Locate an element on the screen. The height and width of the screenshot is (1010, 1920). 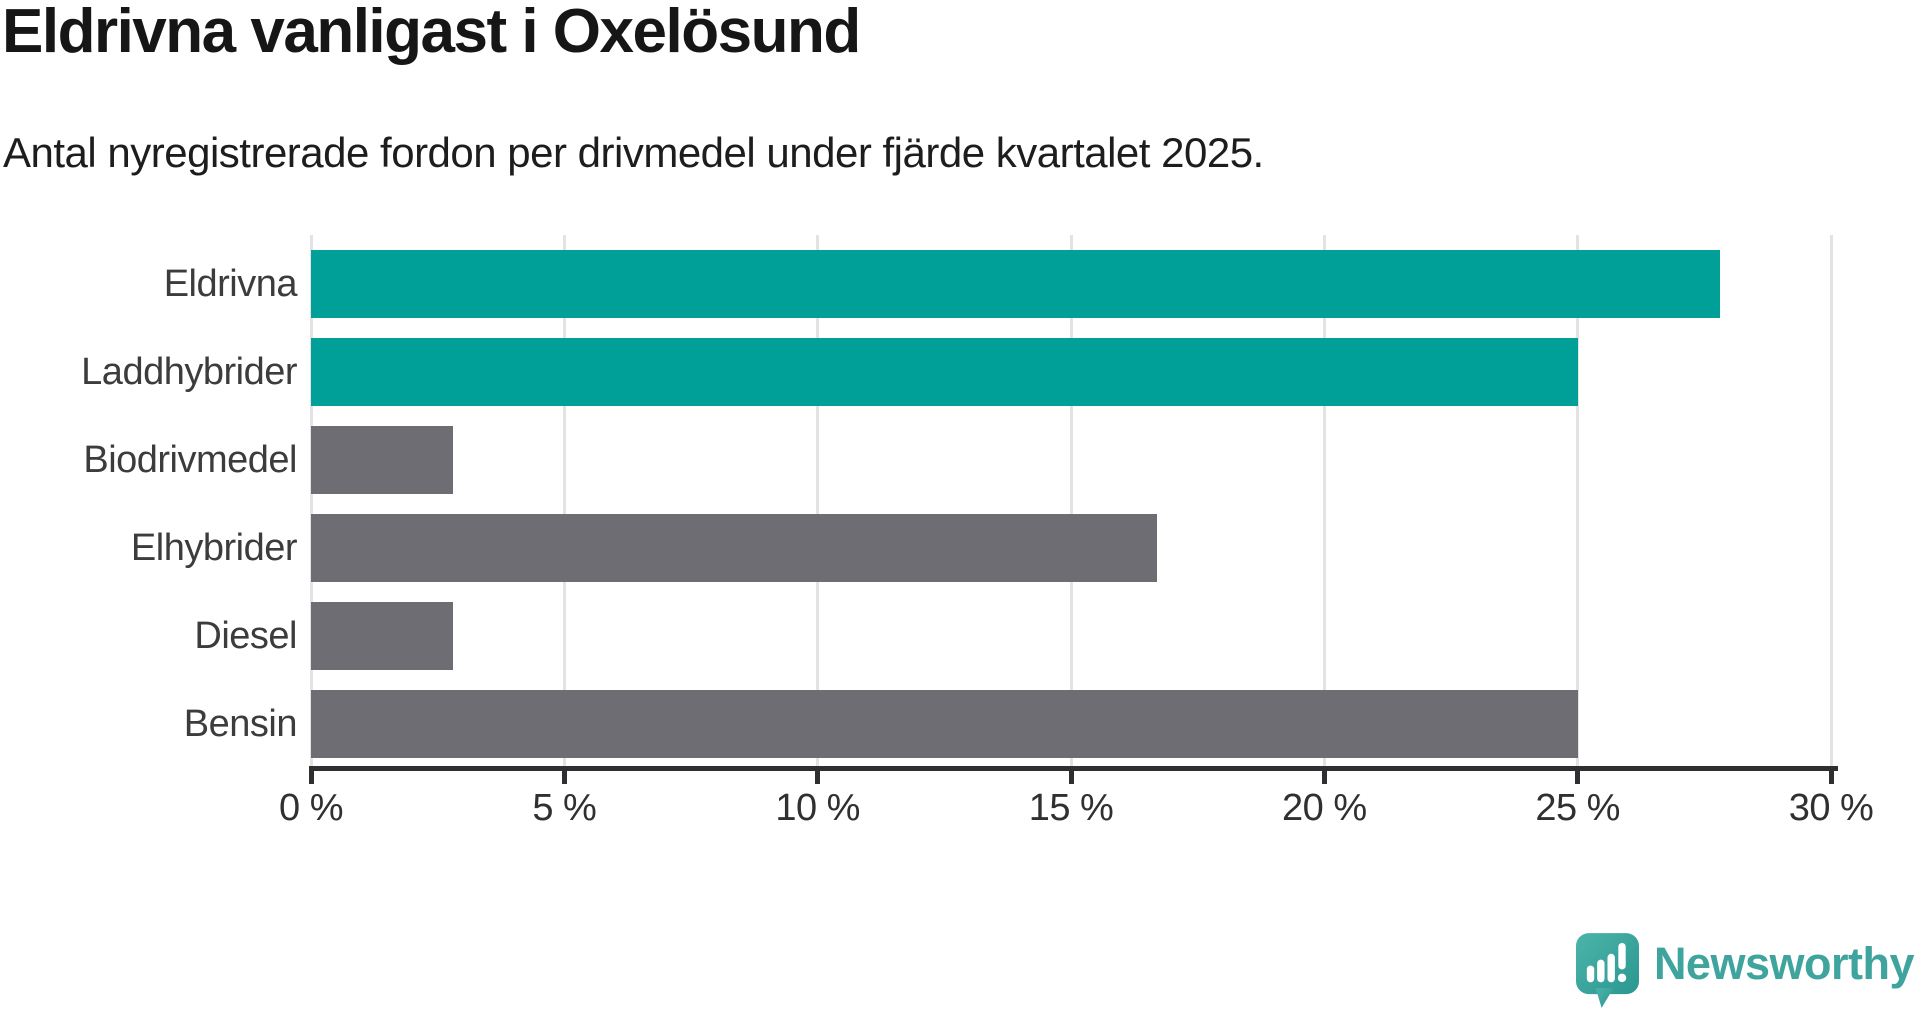
x-axis-line is located at coordinates (1074, 768).